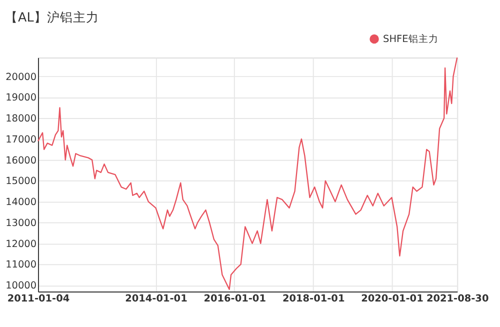 Image resolution: width=500 pixels, height=327 pixels. What do you see at coordinates (21, 223) in the screenshot?
I see `y-tick-label: 13000` at bounding box center [21, 223].